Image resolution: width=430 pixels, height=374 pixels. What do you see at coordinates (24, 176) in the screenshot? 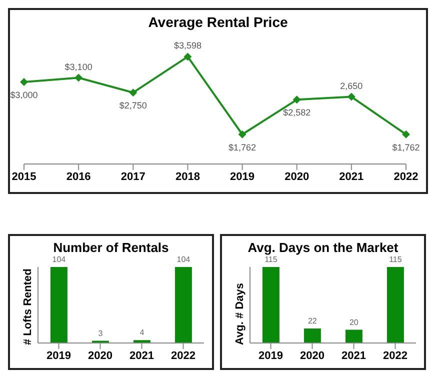
I see `x-tick-label: 2015` at bounding box center [24, 176].